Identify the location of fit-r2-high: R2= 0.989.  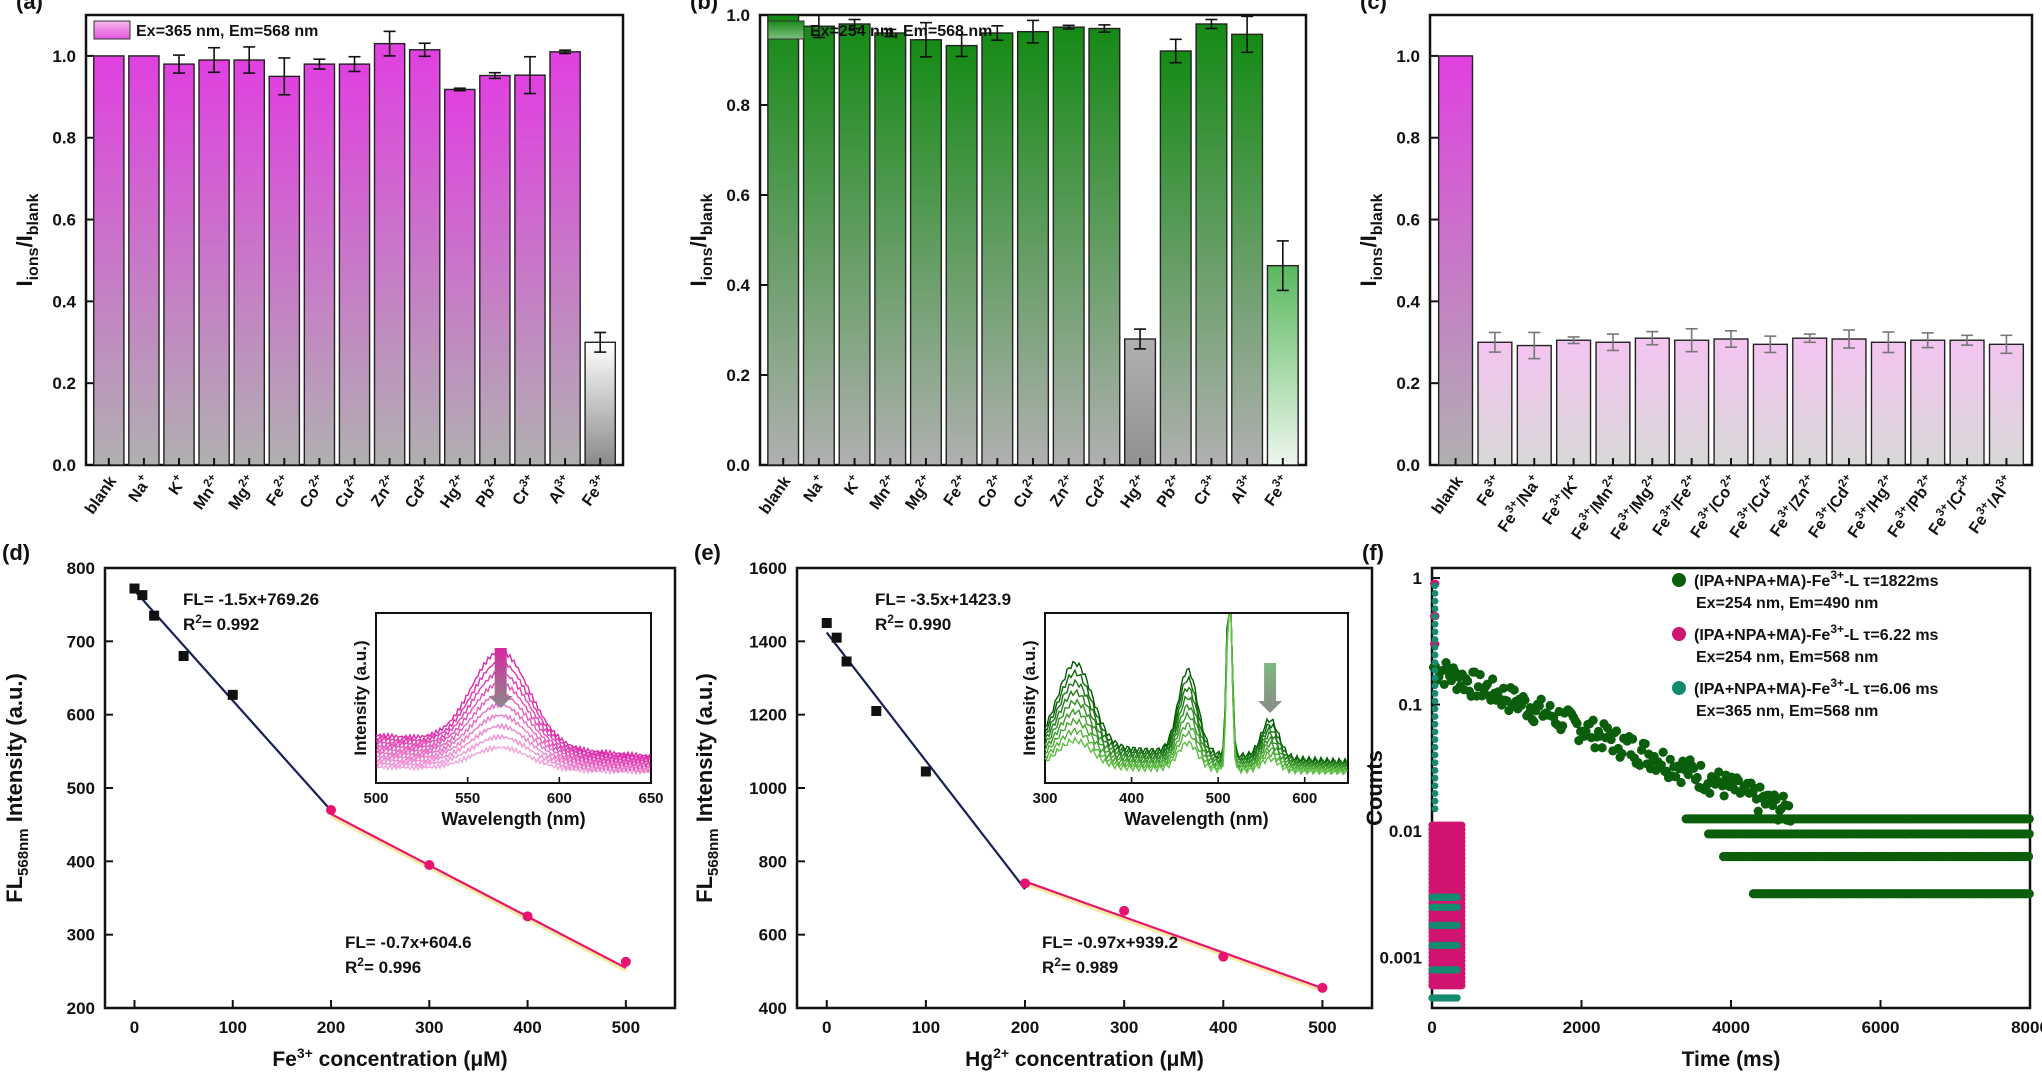
(1080, 966).